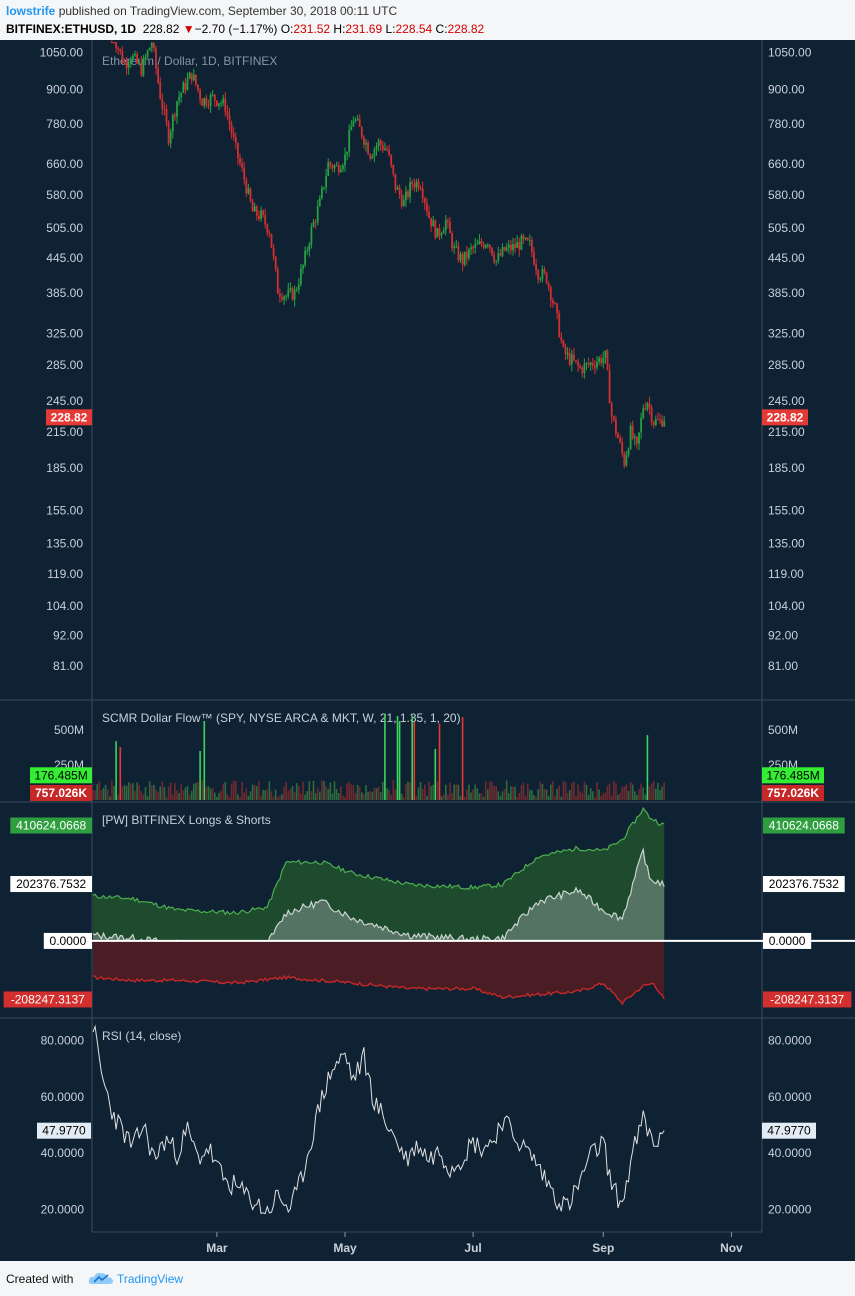  What do you see at coordinates (101, 1278) in the screenshot?
I see `tradingview-cloud-icon` at bounding box center [101, 1278].